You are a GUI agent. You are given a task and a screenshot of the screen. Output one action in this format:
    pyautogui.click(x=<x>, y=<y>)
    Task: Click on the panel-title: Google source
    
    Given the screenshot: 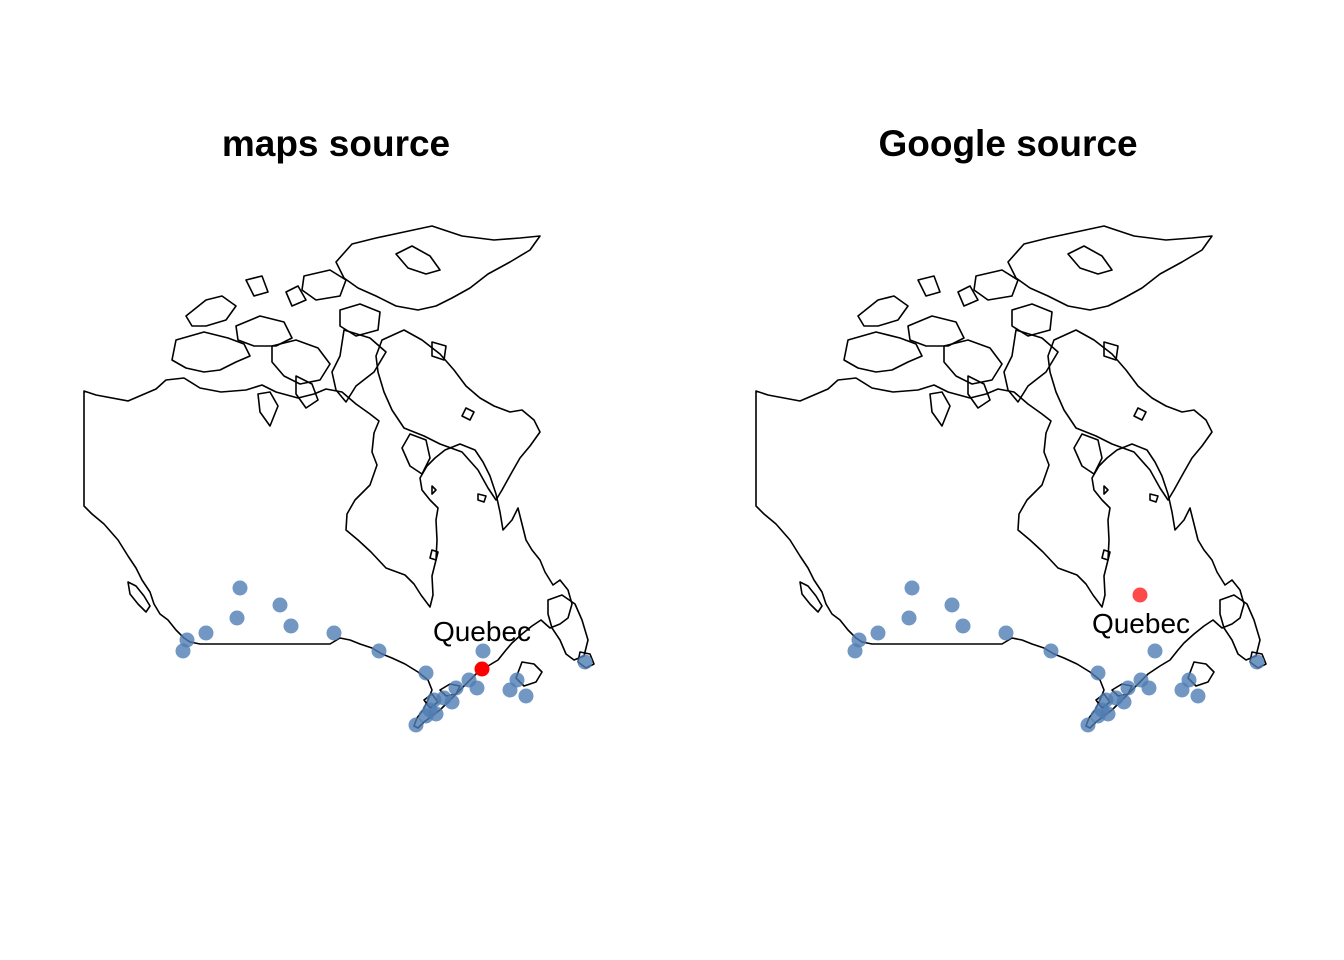 What is the action you would take?
    pyautogui.click(x=1008, y=143)
    